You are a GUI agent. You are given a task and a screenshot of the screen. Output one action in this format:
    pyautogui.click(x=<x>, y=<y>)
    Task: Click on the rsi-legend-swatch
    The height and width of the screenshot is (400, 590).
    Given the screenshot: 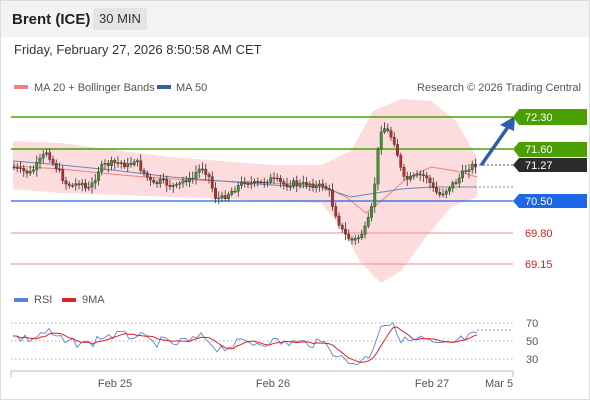 What is the action you would take?
    pyautogui.click(x=21, y=300)
    